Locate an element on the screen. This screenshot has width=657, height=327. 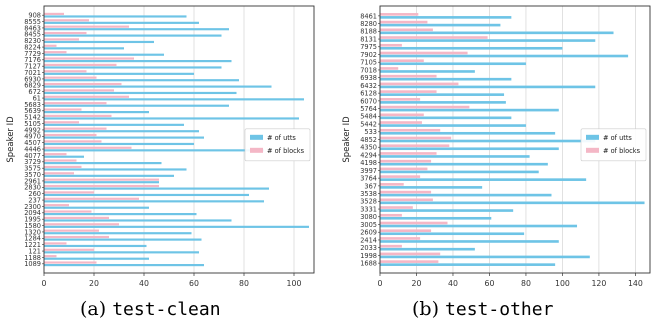
y-tick-label: 2094 is located at coordinates (32, 213).